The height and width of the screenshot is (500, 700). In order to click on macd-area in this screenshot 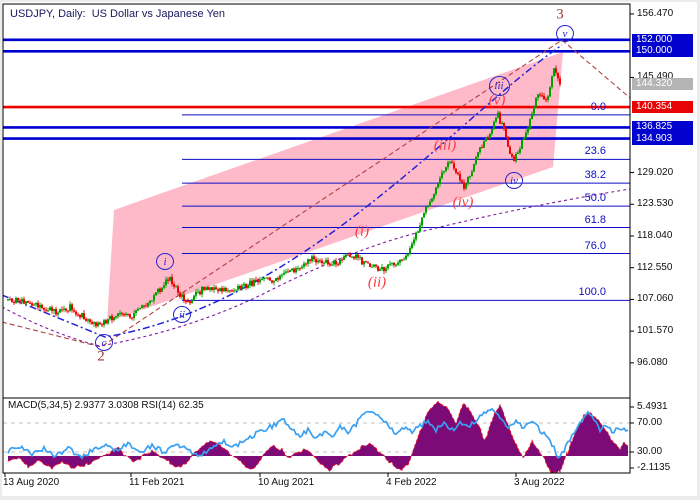, I will do `click(318, 437)`.